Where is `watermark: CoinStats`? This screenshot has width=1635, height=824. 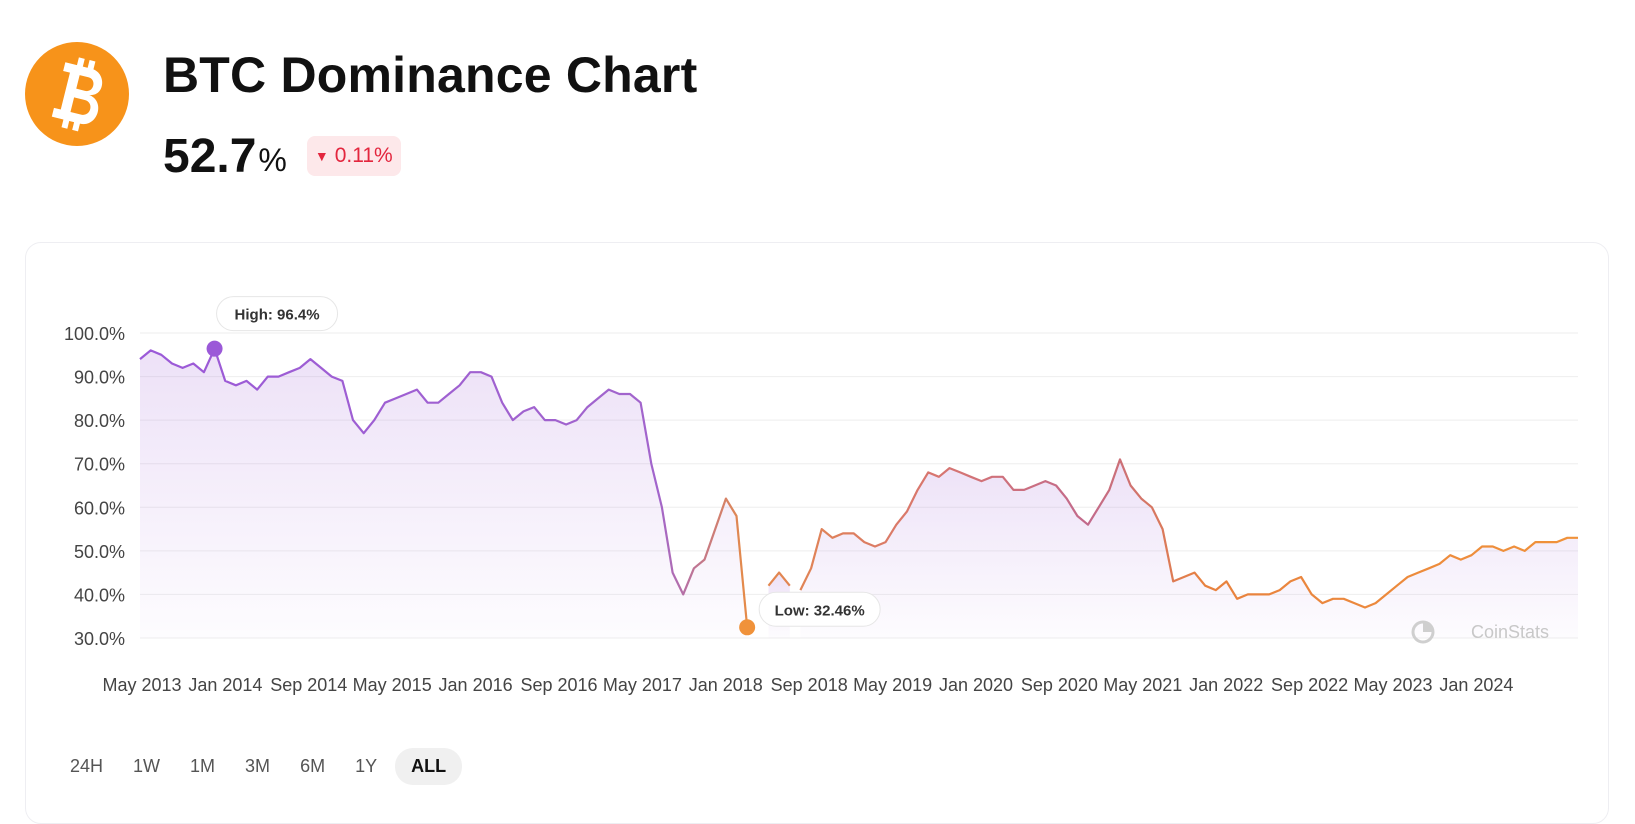
watermark: CoinStats is located at coordinates (1480, 632).